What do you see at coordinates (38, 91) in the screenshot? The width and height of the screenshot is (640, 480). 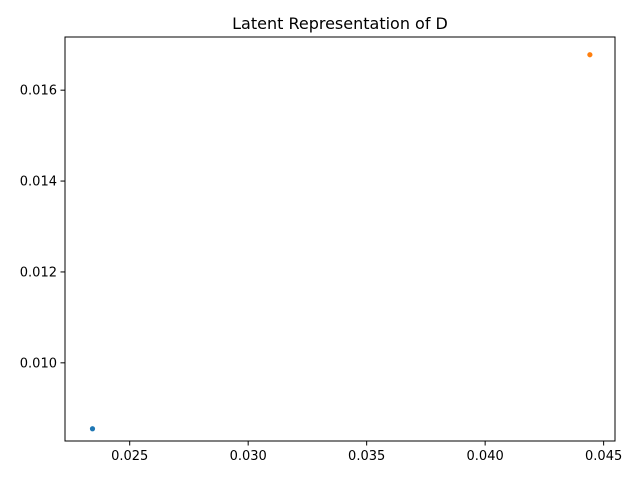 I see `y-tick-label: 0.016` at bounding box center [38, 91].